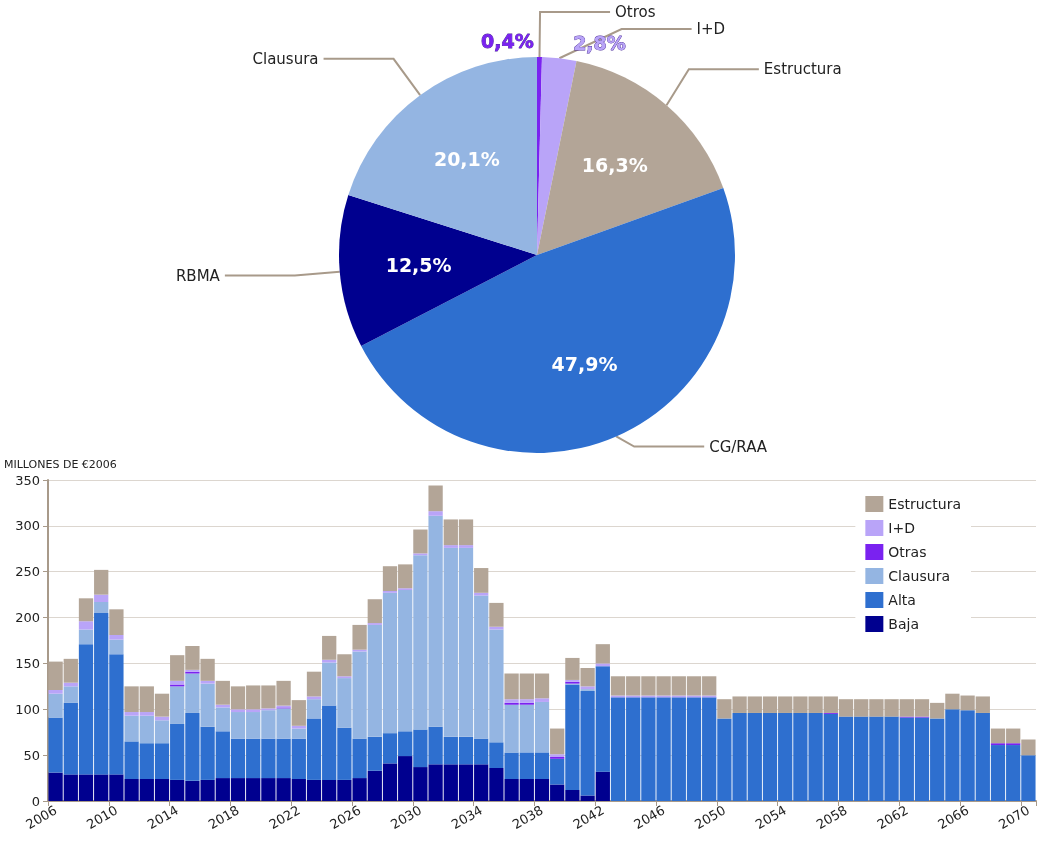 The width and height of the screenshot is (1046, 842). What do you see at coordinates (584, 363) in the screenshot?
I see `data-label: 47,9%` at bounding box center [584, 363].